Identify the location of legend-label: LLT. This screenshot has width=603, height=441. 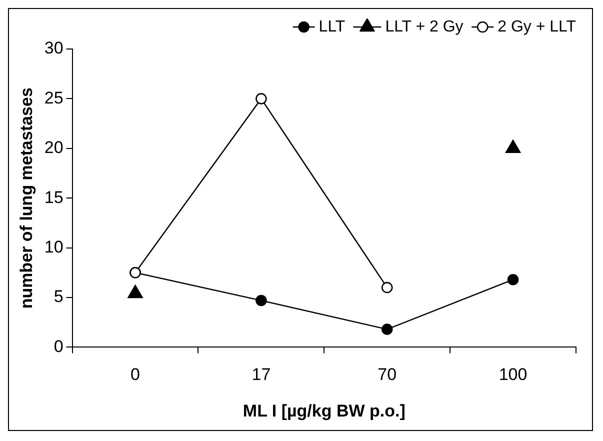
(332, 27).